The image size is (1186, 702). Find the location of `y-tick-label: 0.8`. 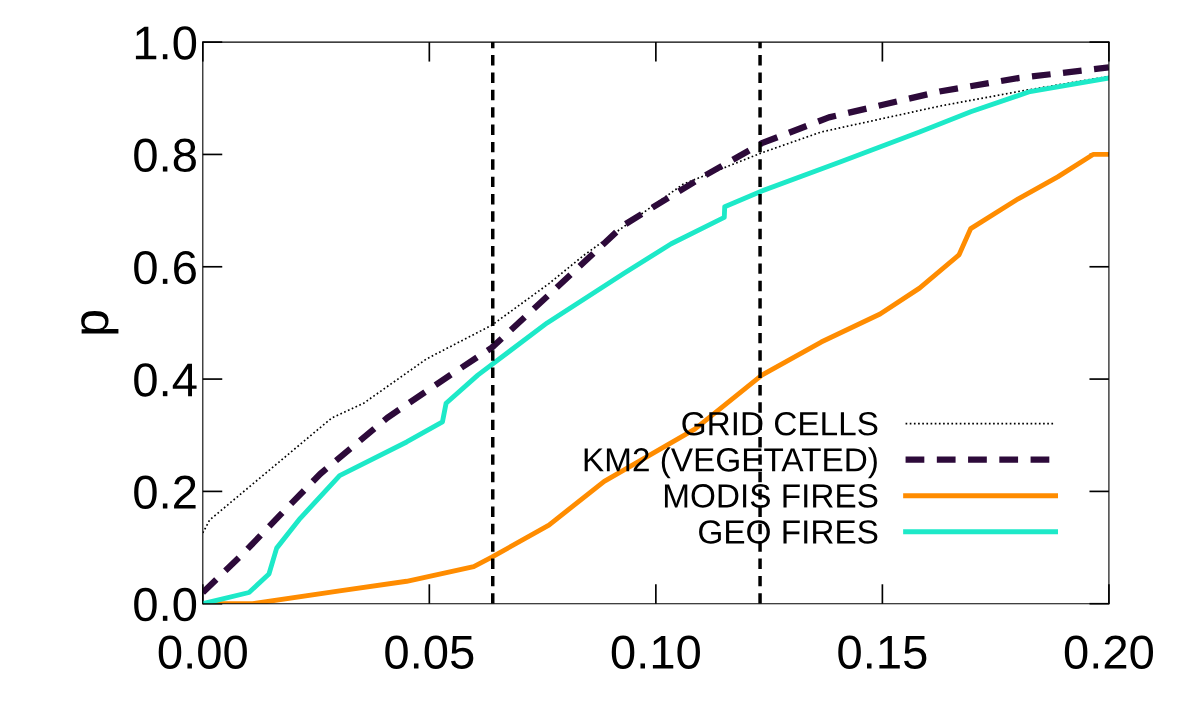

y-tick-label: 0.8 is located at coordinates (165, 155).